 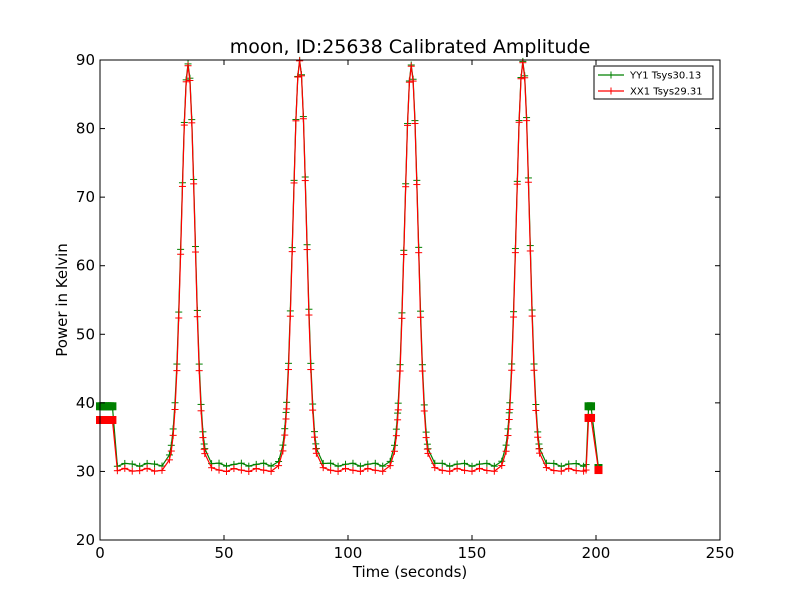 I want to click on y-tick-label: 90, so click(x=85, y=60).